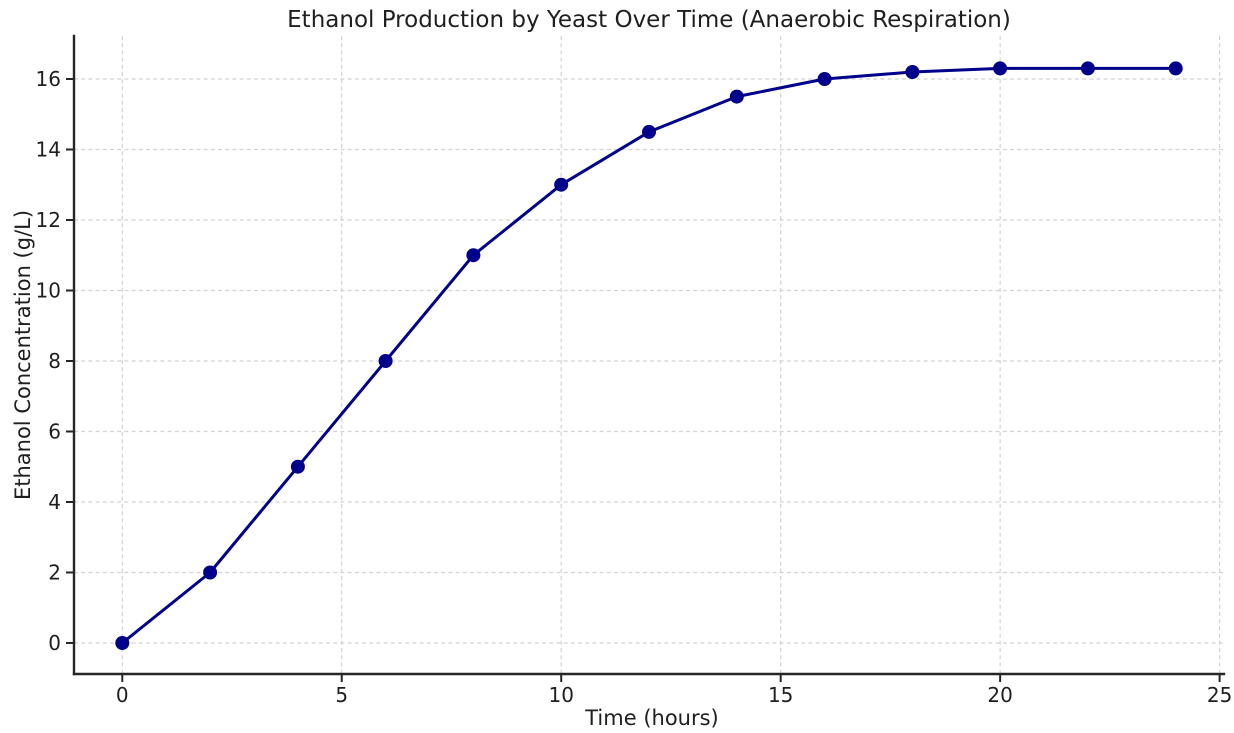 This screenshot has width=1234, height=733. I want to click on x-tick-label: 25, so click(1219, 695).